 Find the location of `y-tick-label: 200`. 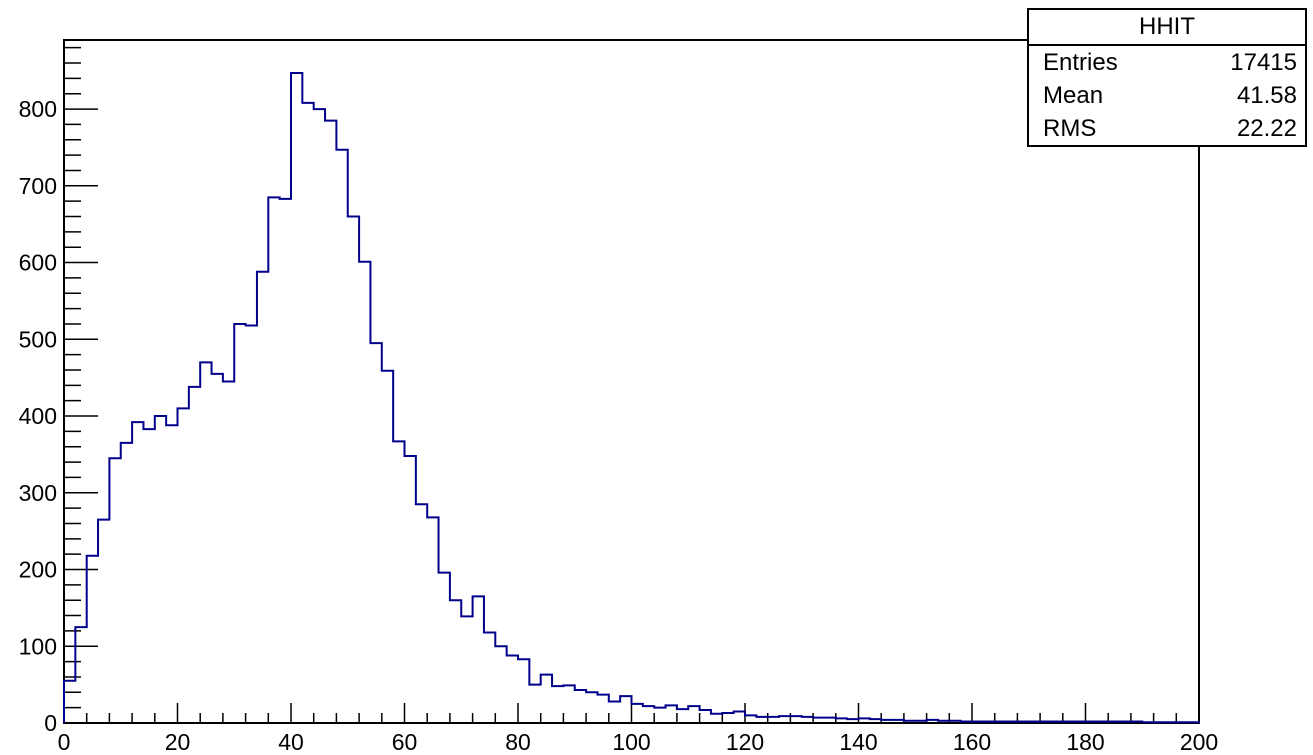

y-tick-label: 200 is located at coordinates (38, 570).